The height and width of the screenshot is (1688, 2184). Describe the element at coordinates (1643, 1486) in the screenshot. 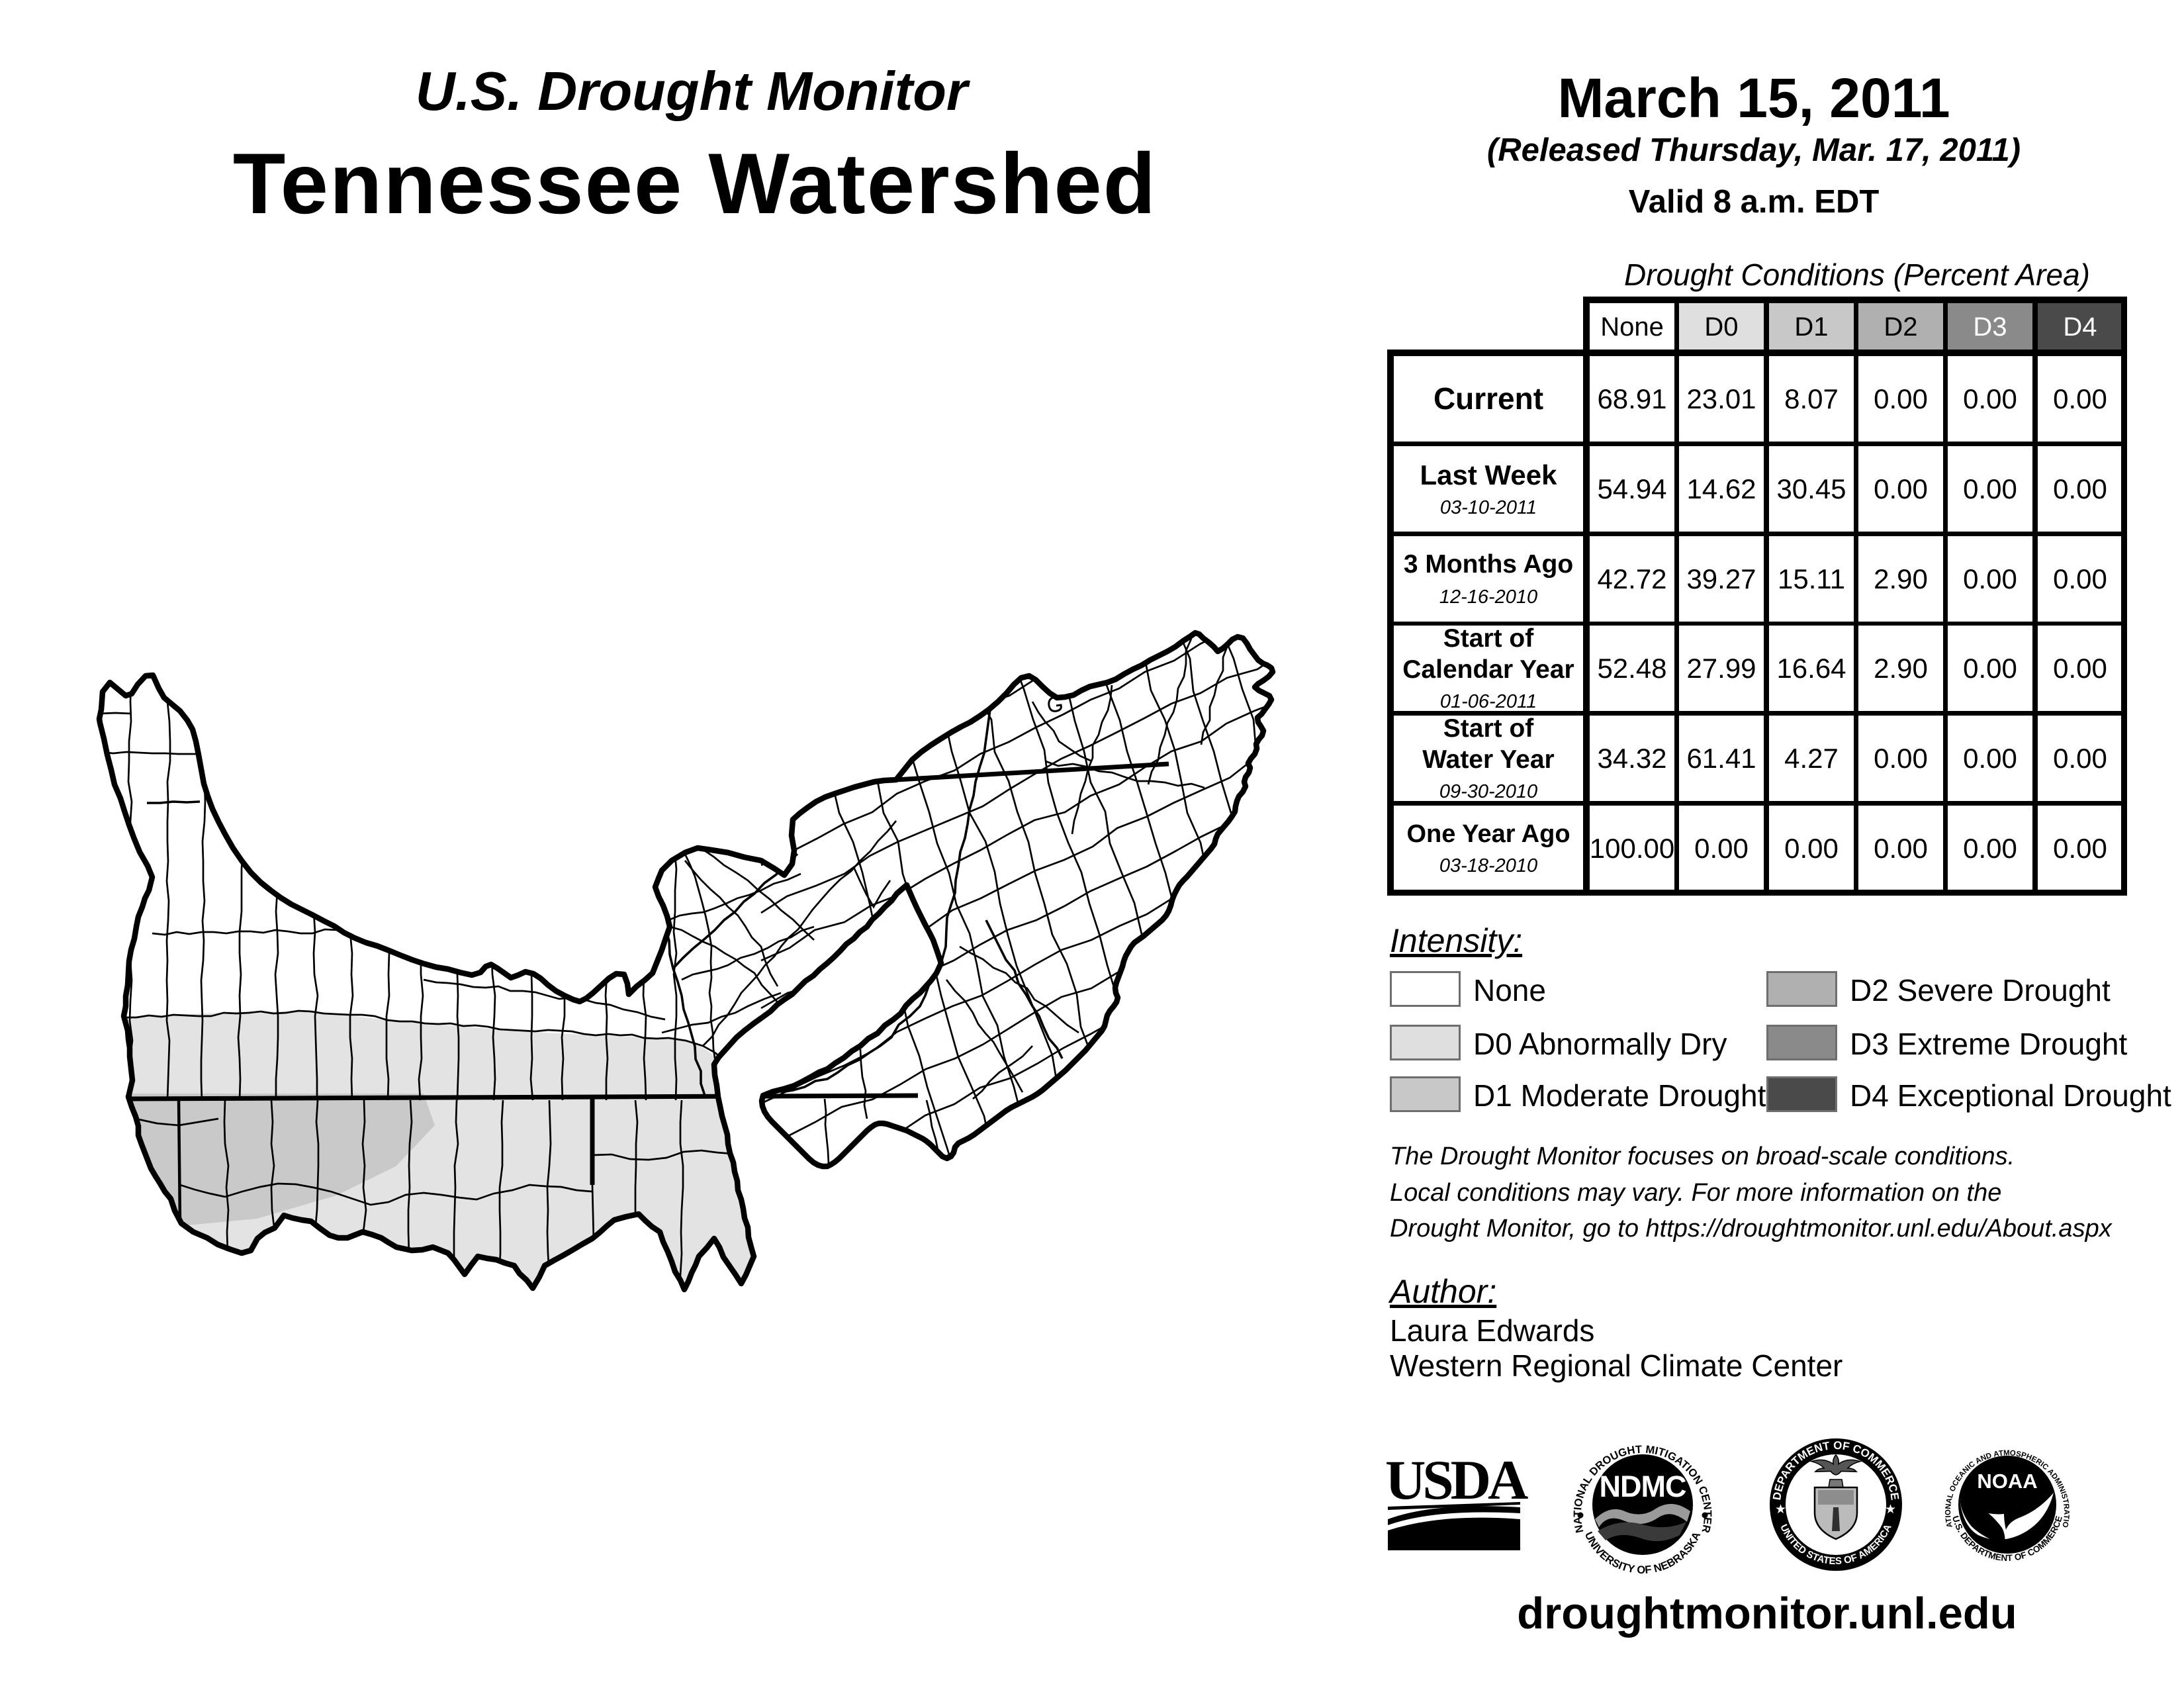

I see `svg-text: NDMC` at that location.